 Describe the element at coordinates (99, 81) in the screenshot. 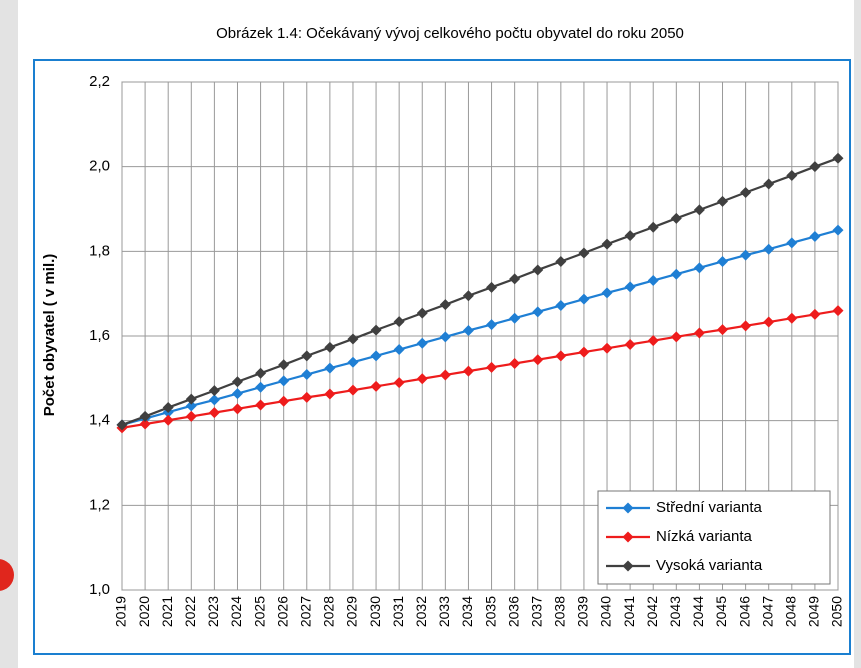

I see `y-tick-label: 2,2` at that location.